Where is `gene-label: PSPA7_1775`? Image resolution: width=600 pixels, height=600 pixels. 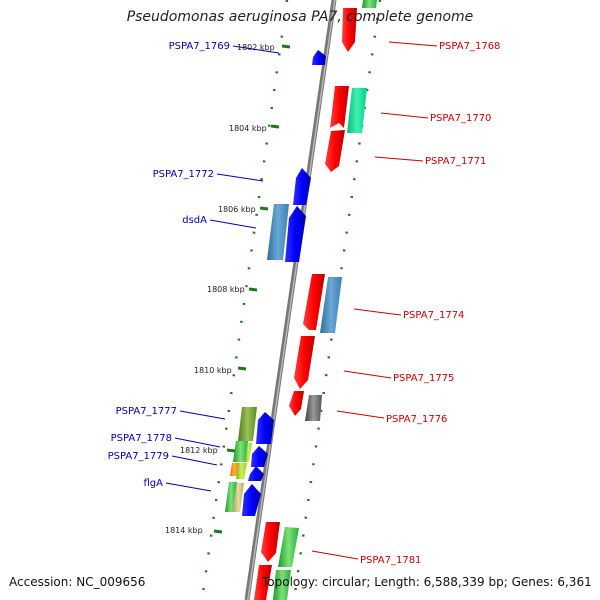
gene-label: PSPA7_1775 is located at coordinates (423, 378).